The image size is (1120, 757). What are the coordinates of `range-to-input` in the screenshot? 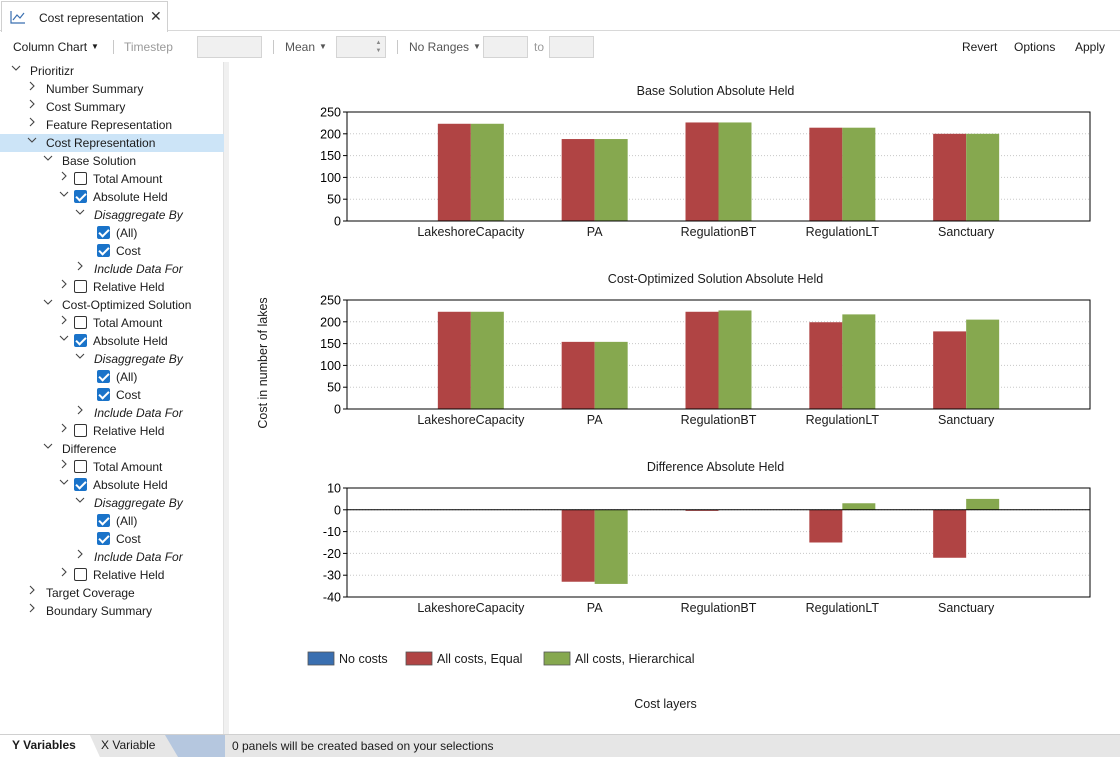 It's located at (571, 47).